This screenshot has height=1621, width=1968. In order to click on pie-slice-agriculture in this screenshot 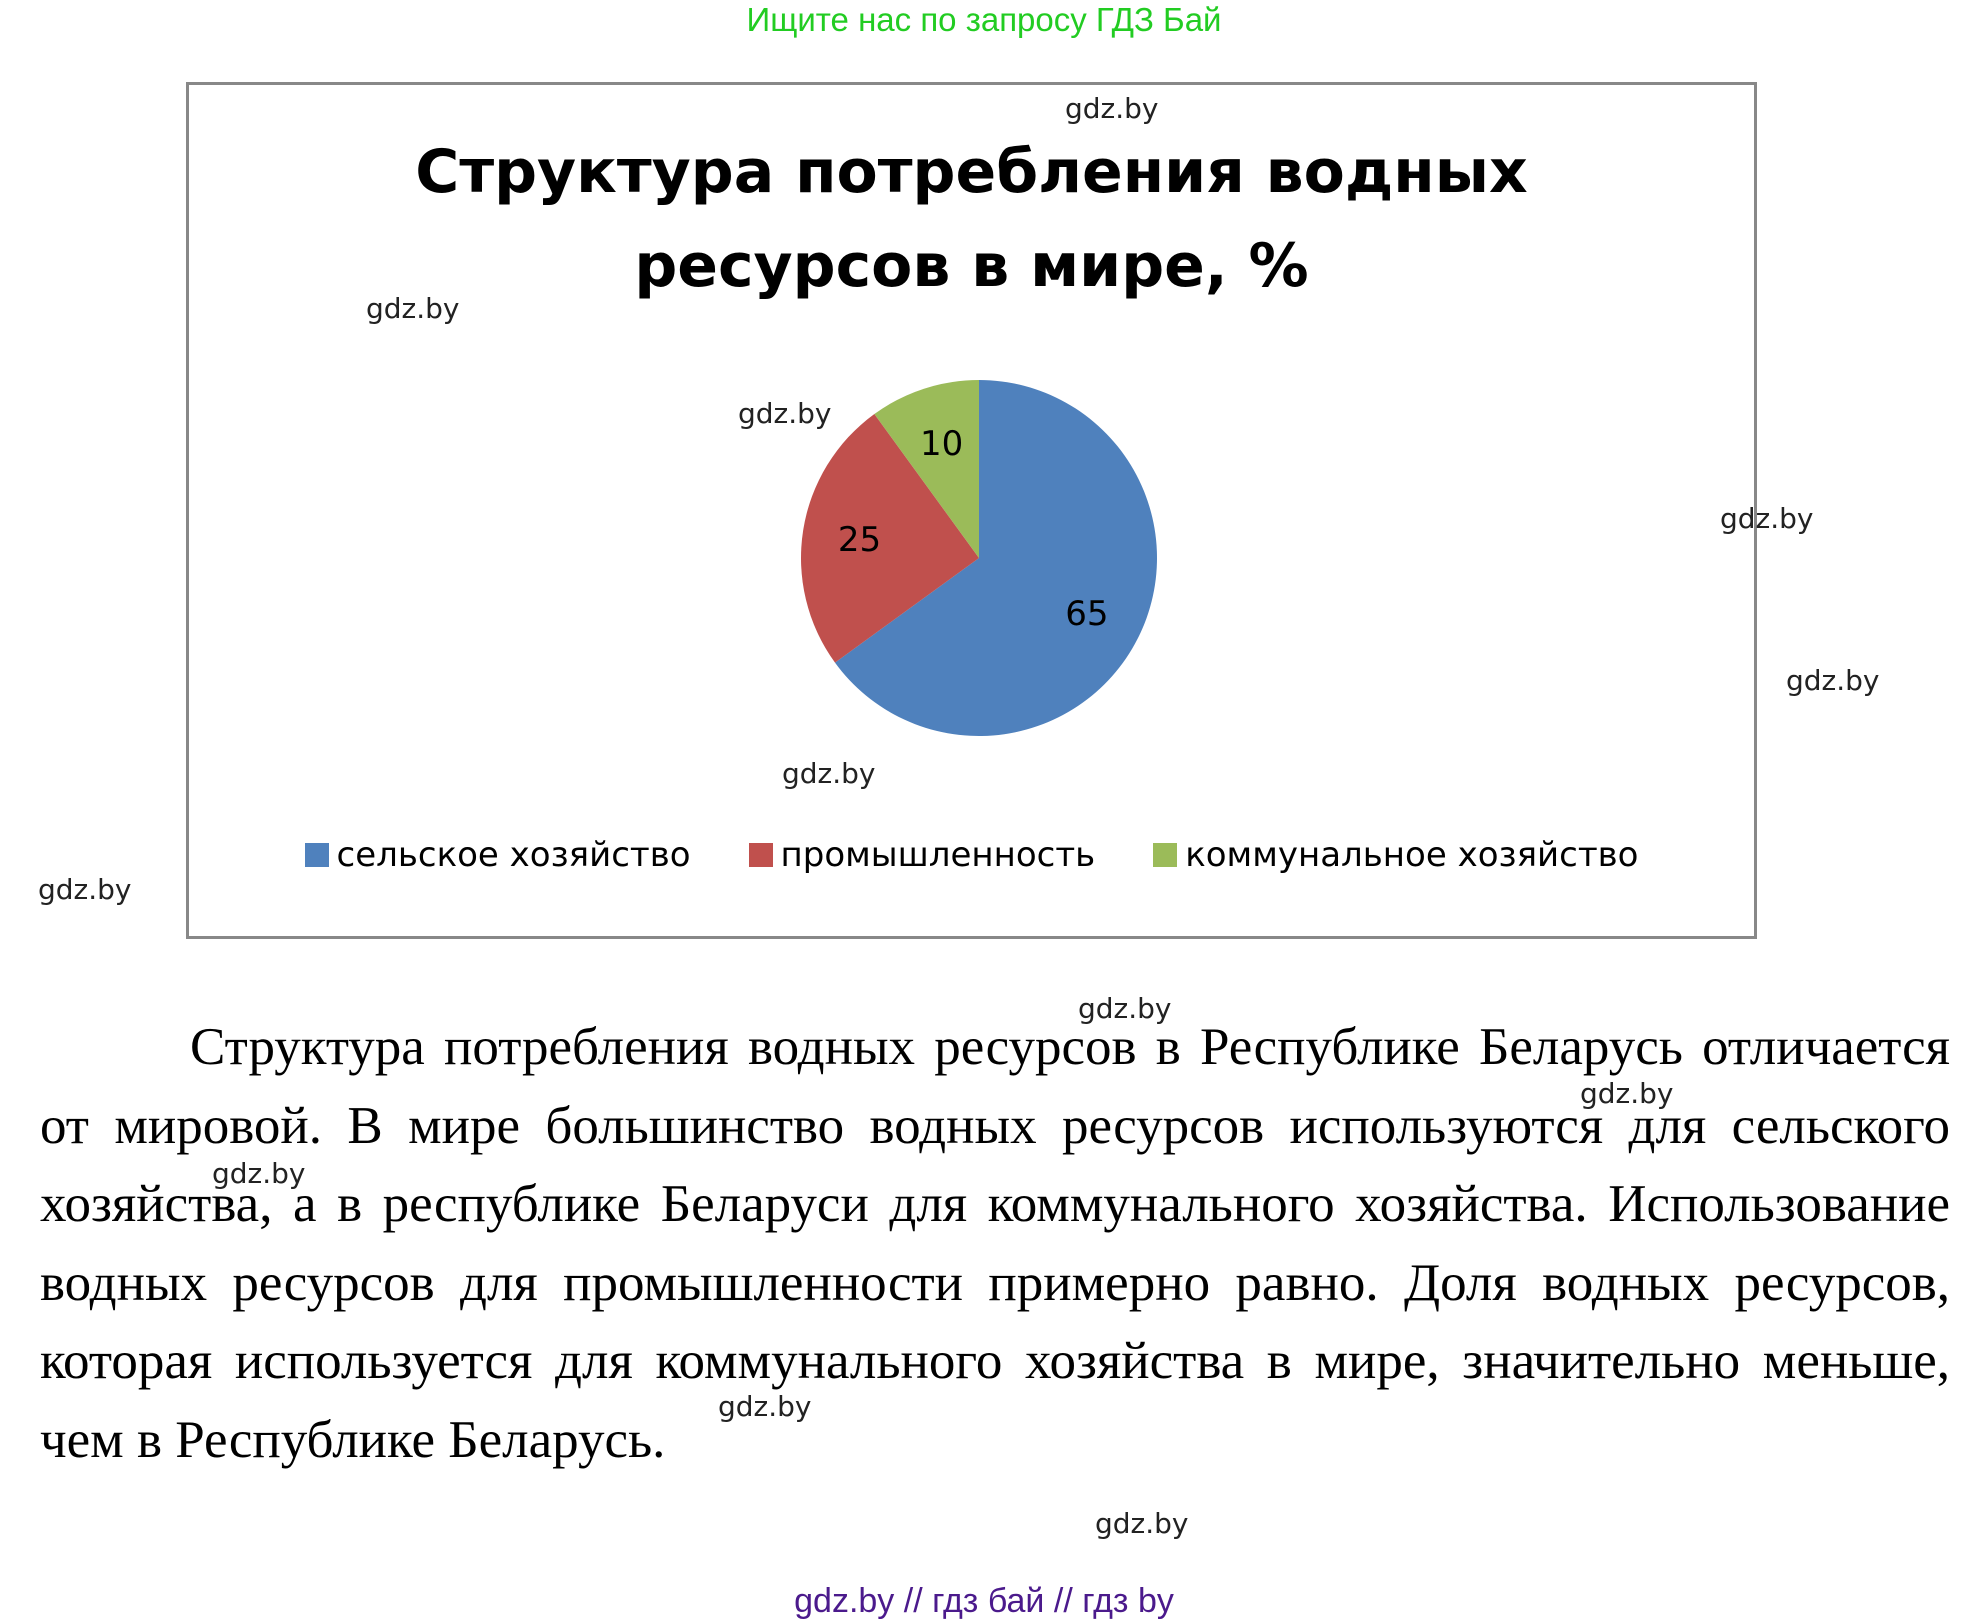, I will do `click(995, 558)`.